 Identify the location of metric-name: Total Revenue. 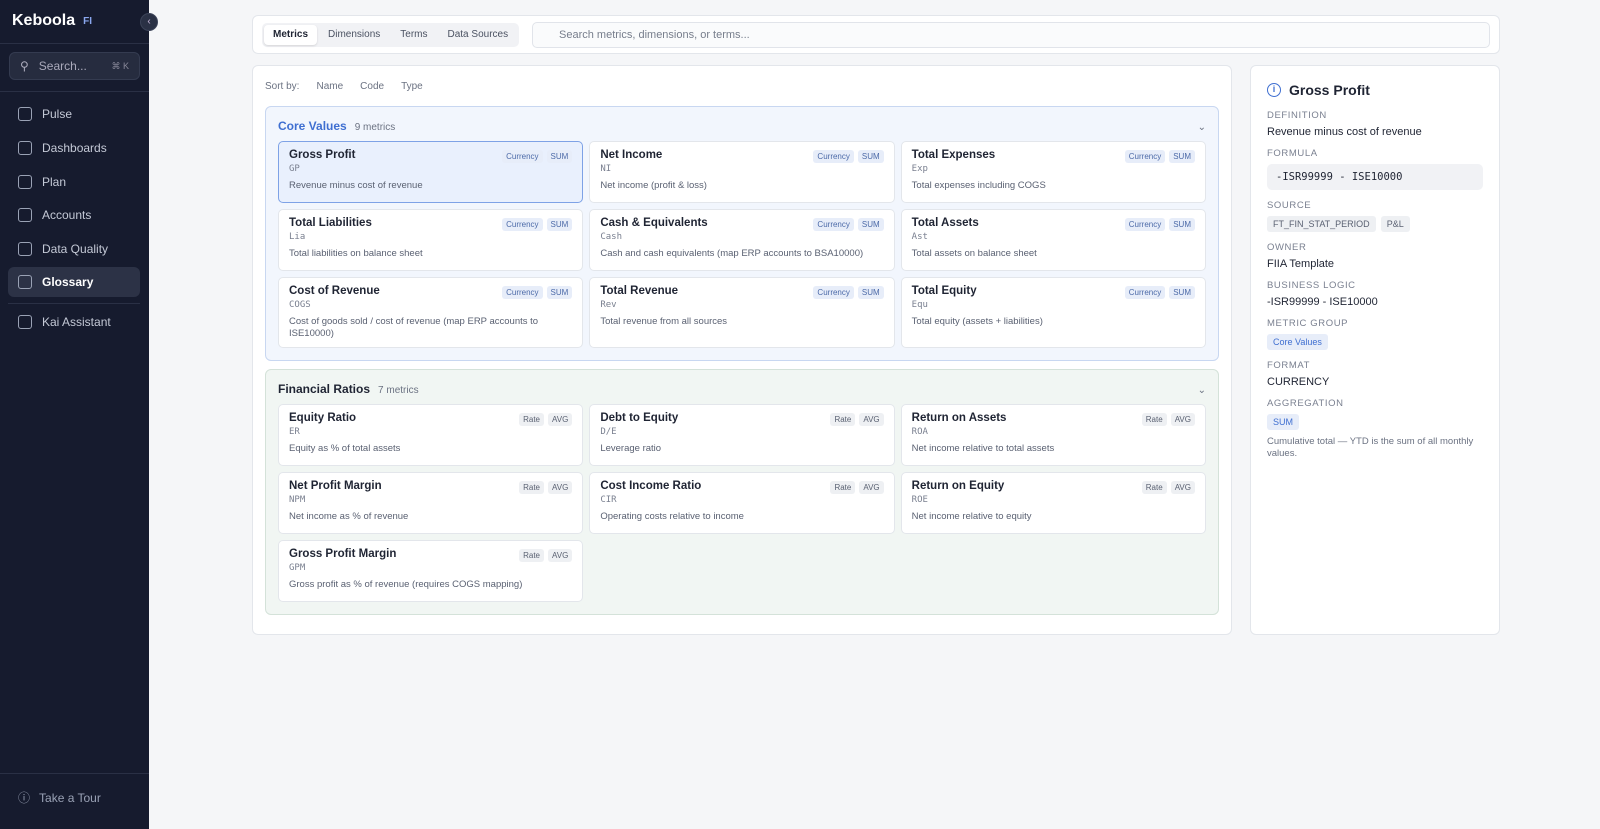
(639, 291).